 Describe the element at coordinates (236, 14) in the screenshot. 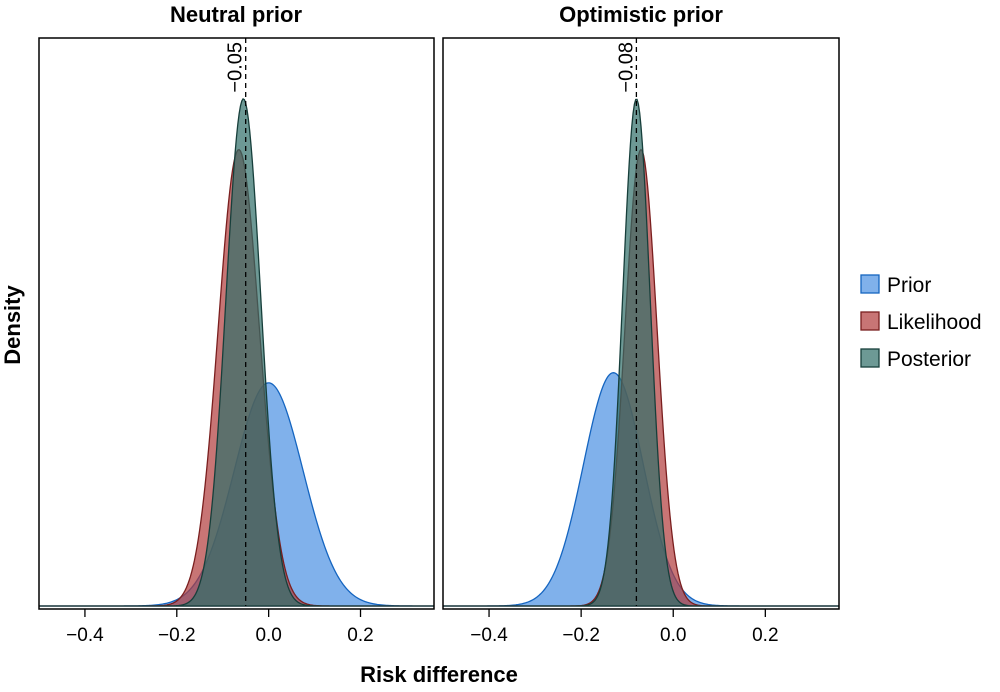

I see `panel-title: Neutral prior` at that location.